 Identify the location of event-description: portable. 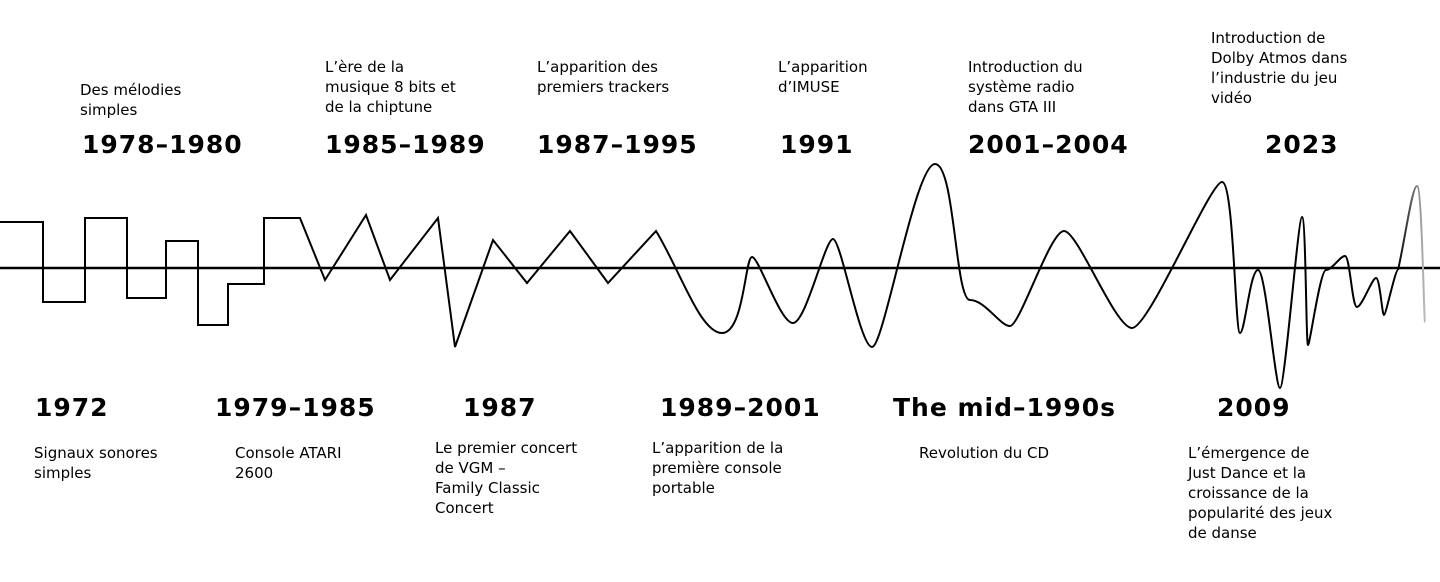
(683, 488).